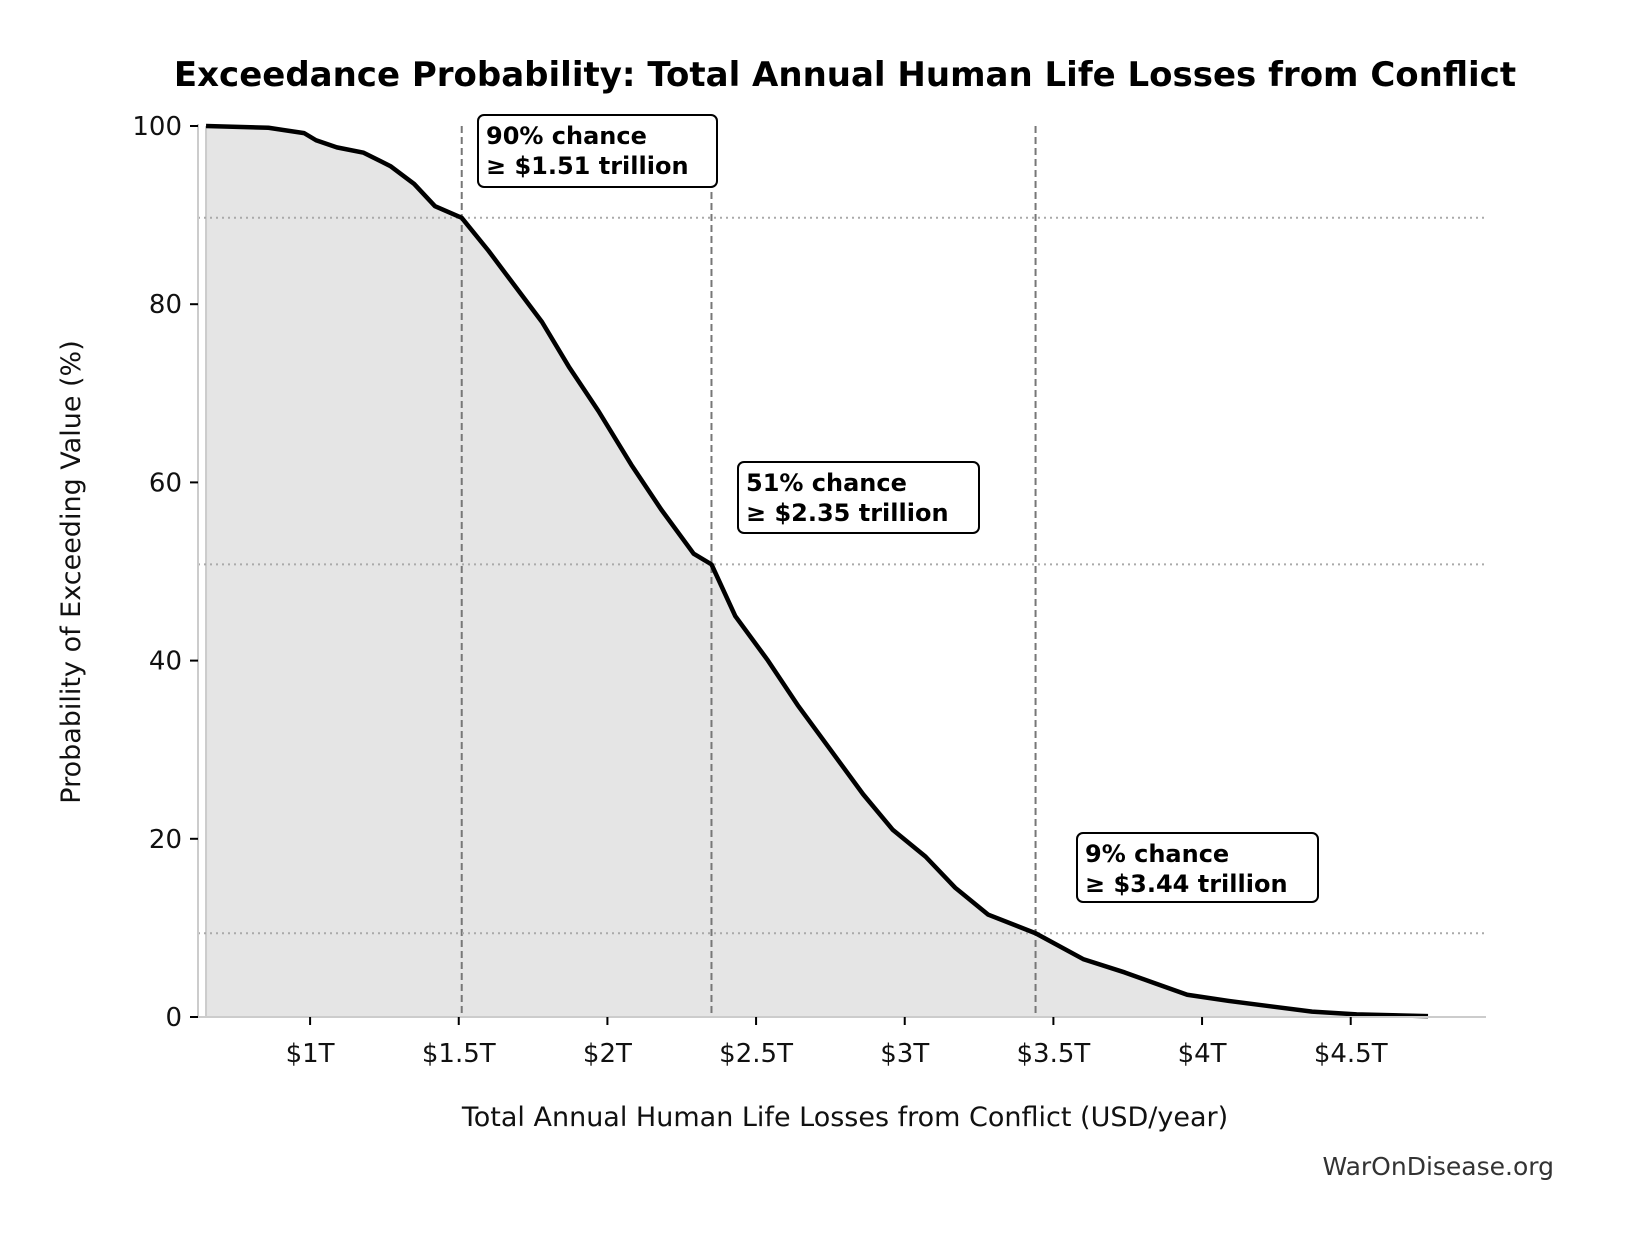  Describe the element at coordinates (173, 1018) in the screenshot. I see `y-tick-label: 0` at that location.